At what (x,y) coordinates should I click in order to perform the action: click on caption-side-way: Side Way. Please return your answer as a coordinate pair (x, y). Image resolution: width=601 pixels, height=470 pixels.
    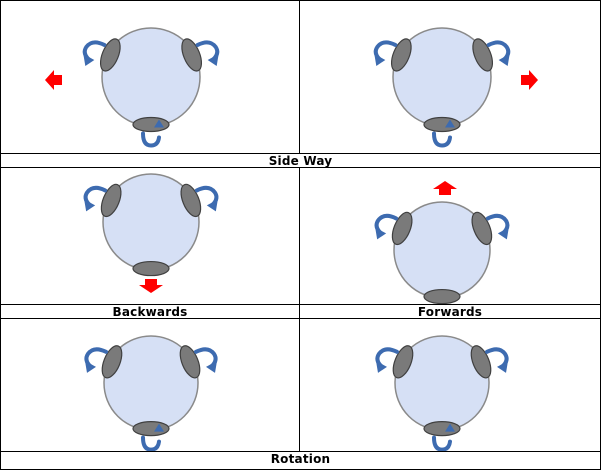
    Looking at the image, I should click on (300, 161).